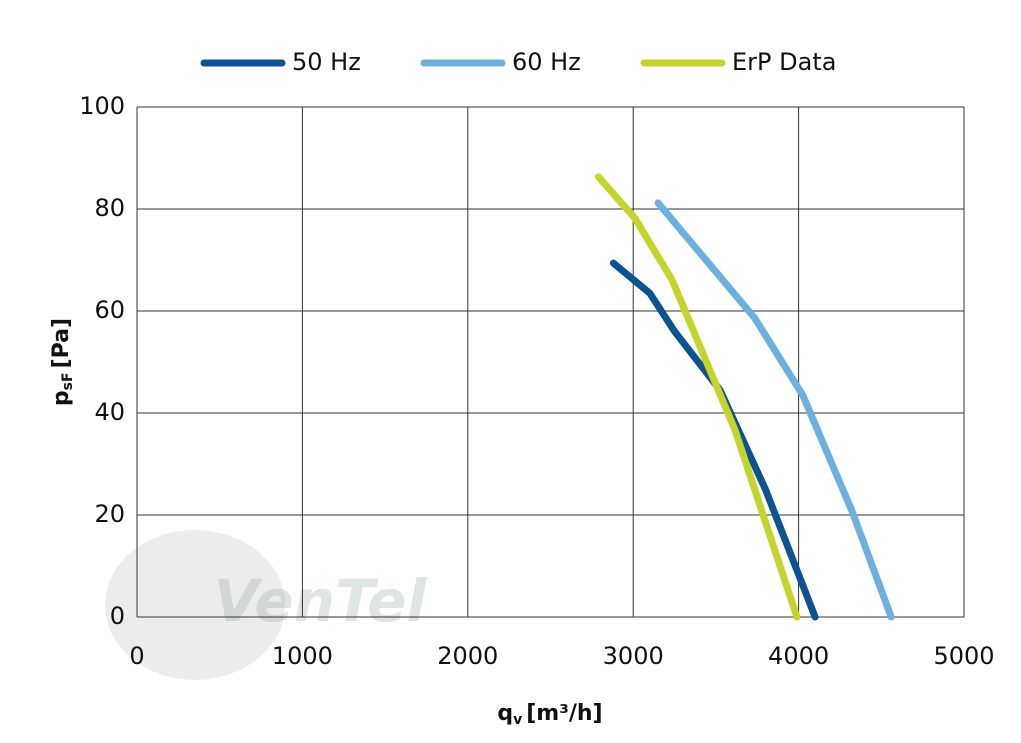  What do you see at coordinates (963, 656) in the screenshot?
I see `x-tick-label: 5000` at bounding box center [963, 656].